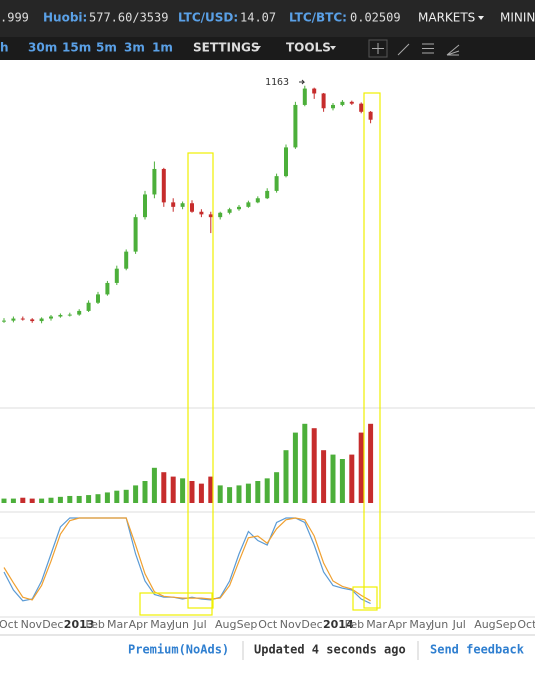  What do you see at coordinates (477, 650) in the screenshot?
I see `link: Send feedback` at bounding box center [477, 650].